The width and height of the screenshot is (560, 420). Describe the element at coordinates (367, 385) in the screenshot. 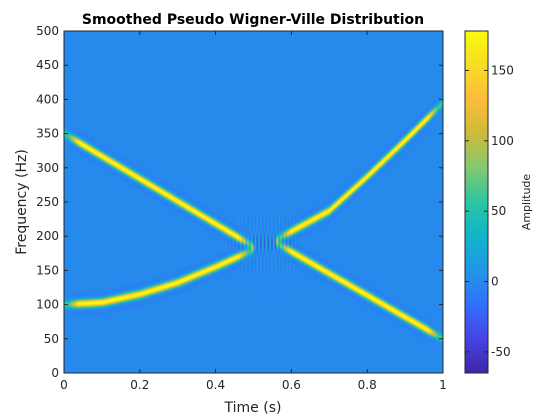

I see `x-tick-label: 0.8` at that location.